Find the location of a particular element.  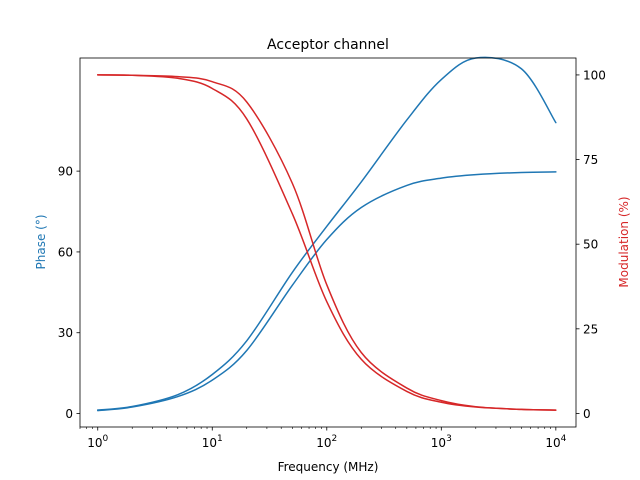

left-tick-label: 30 is located at coordinates (65, 333).